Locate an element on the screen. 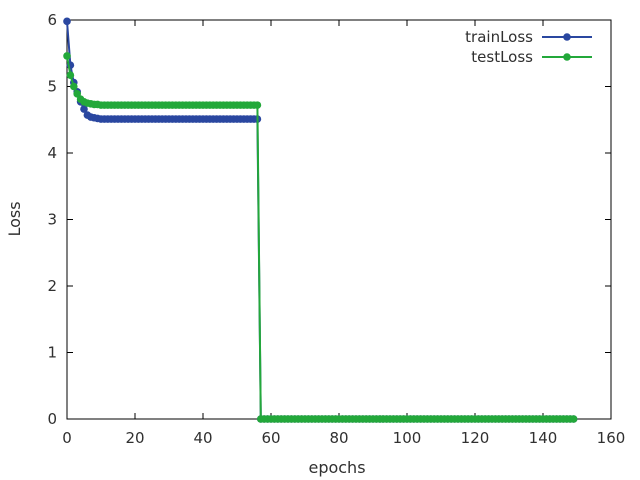  y-tick-label: 5 is located at coordinates (52, 87).